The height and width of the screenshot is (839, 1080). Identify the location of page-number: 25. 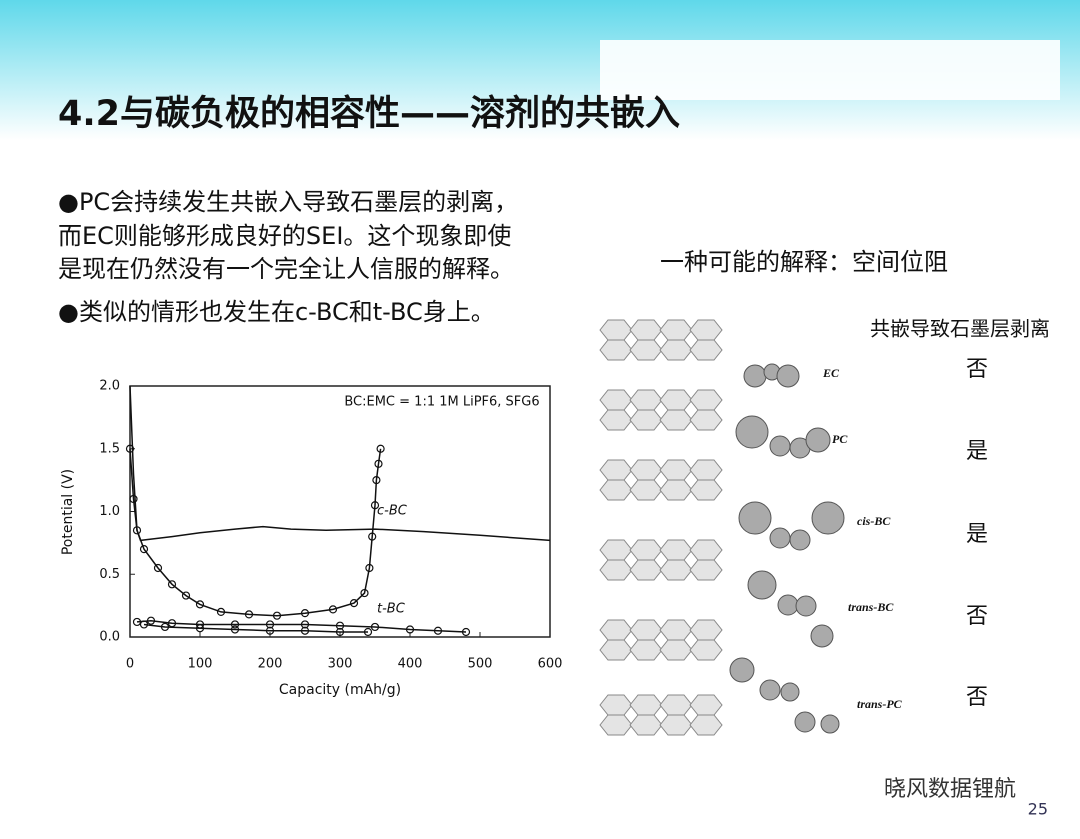
(1038, 809).